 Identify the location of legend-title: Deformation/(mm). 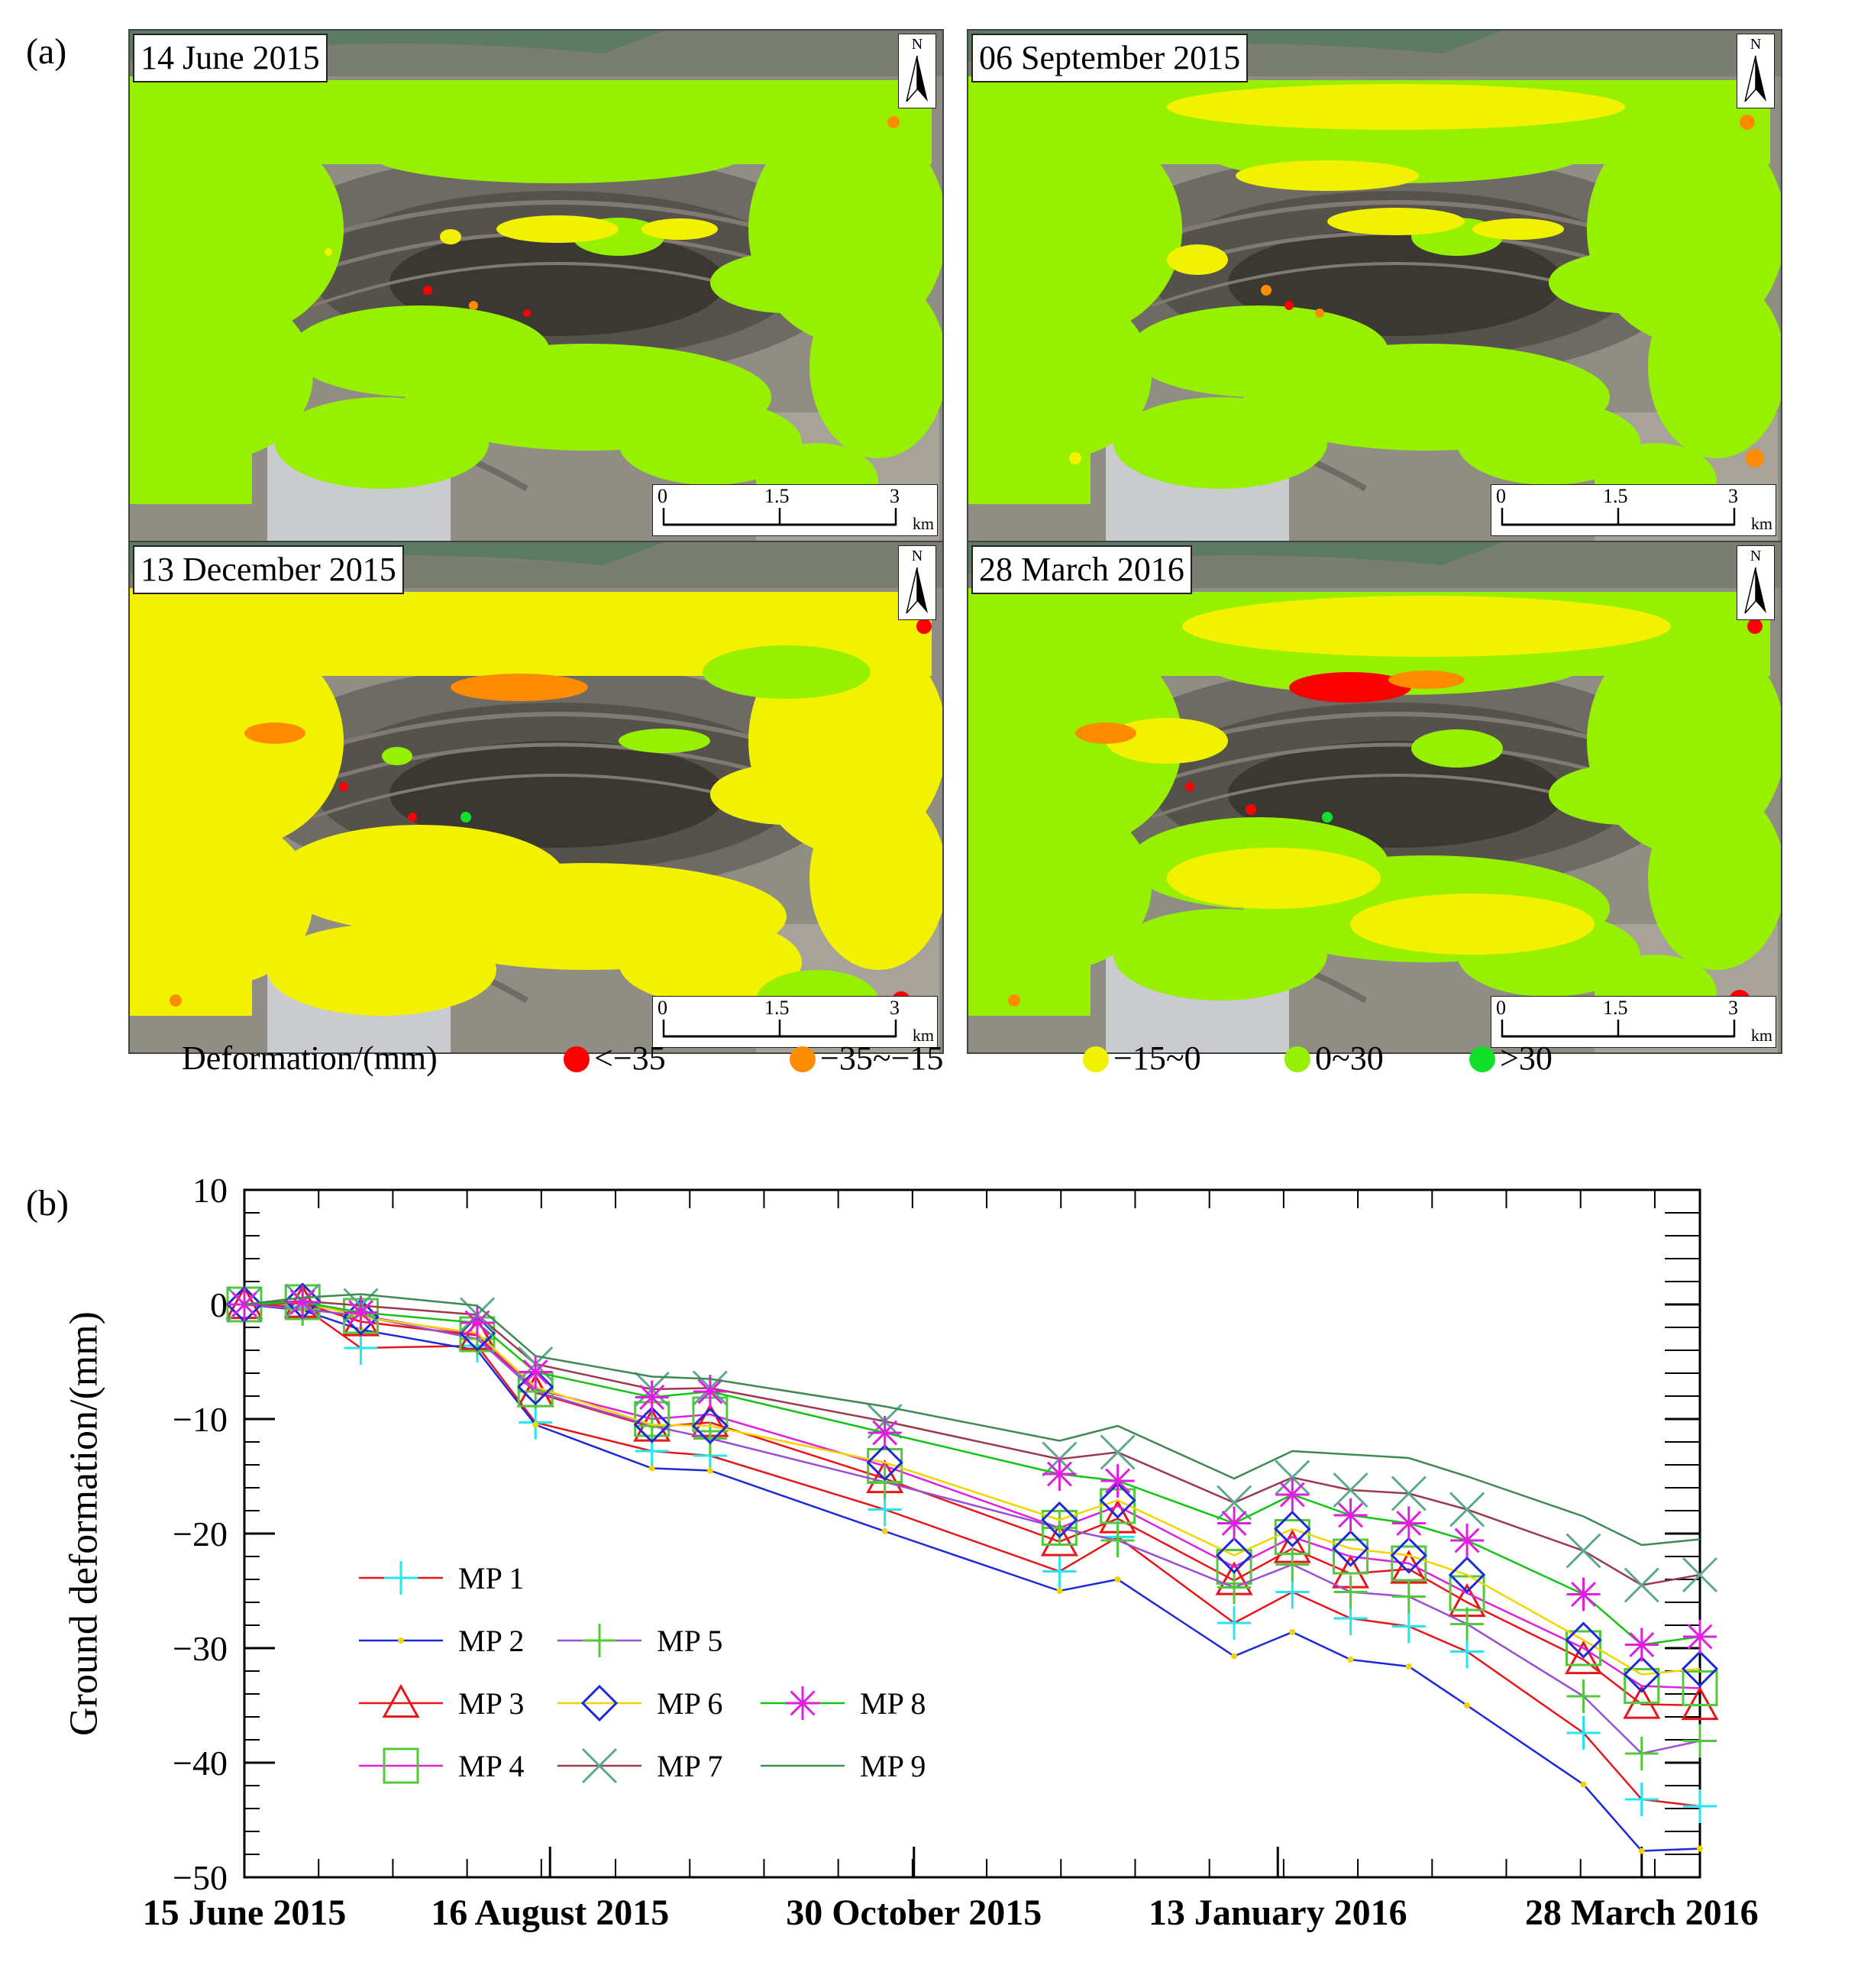
(310, 1058).